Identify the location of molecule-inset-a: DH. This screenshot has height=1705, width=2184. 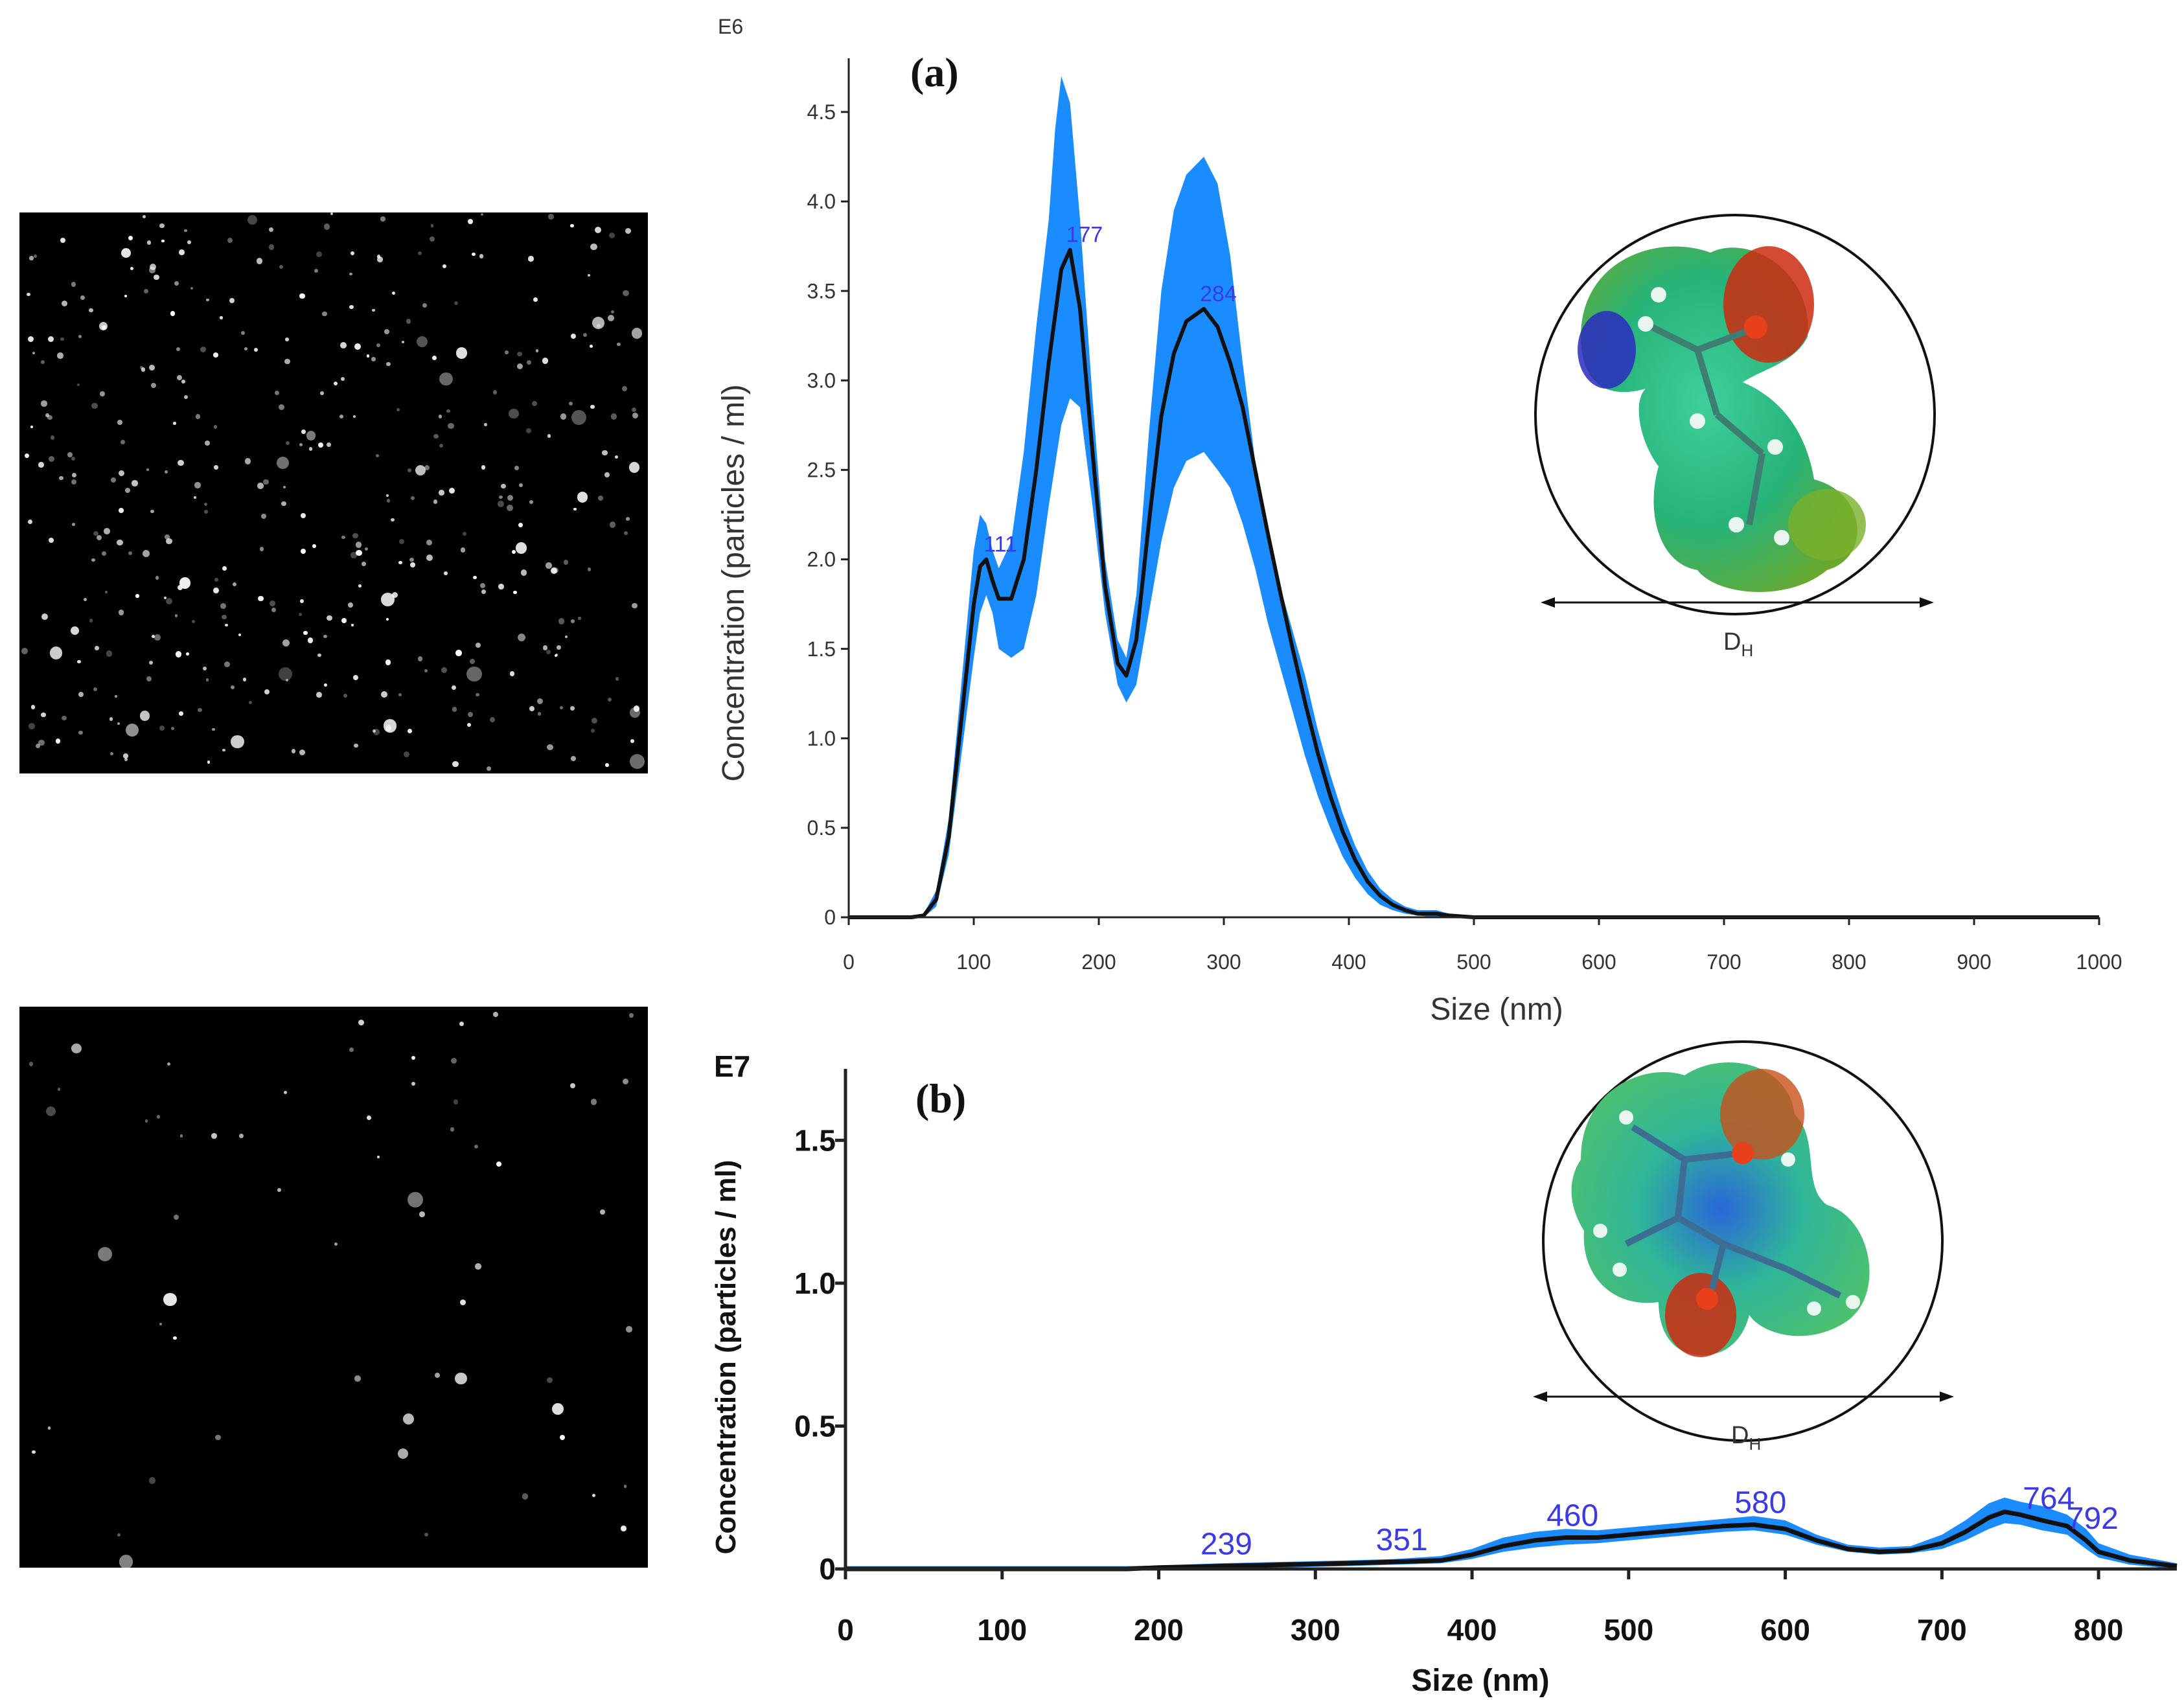
(1735, 437).